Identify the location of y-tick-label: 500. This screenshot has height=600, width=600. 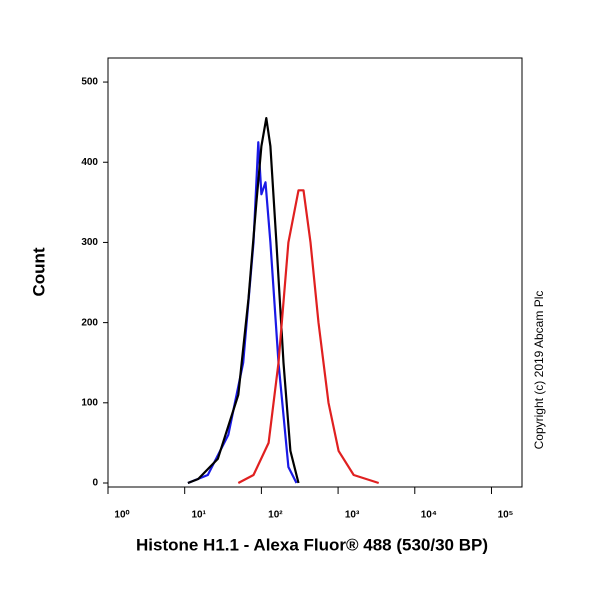
(89, 82).